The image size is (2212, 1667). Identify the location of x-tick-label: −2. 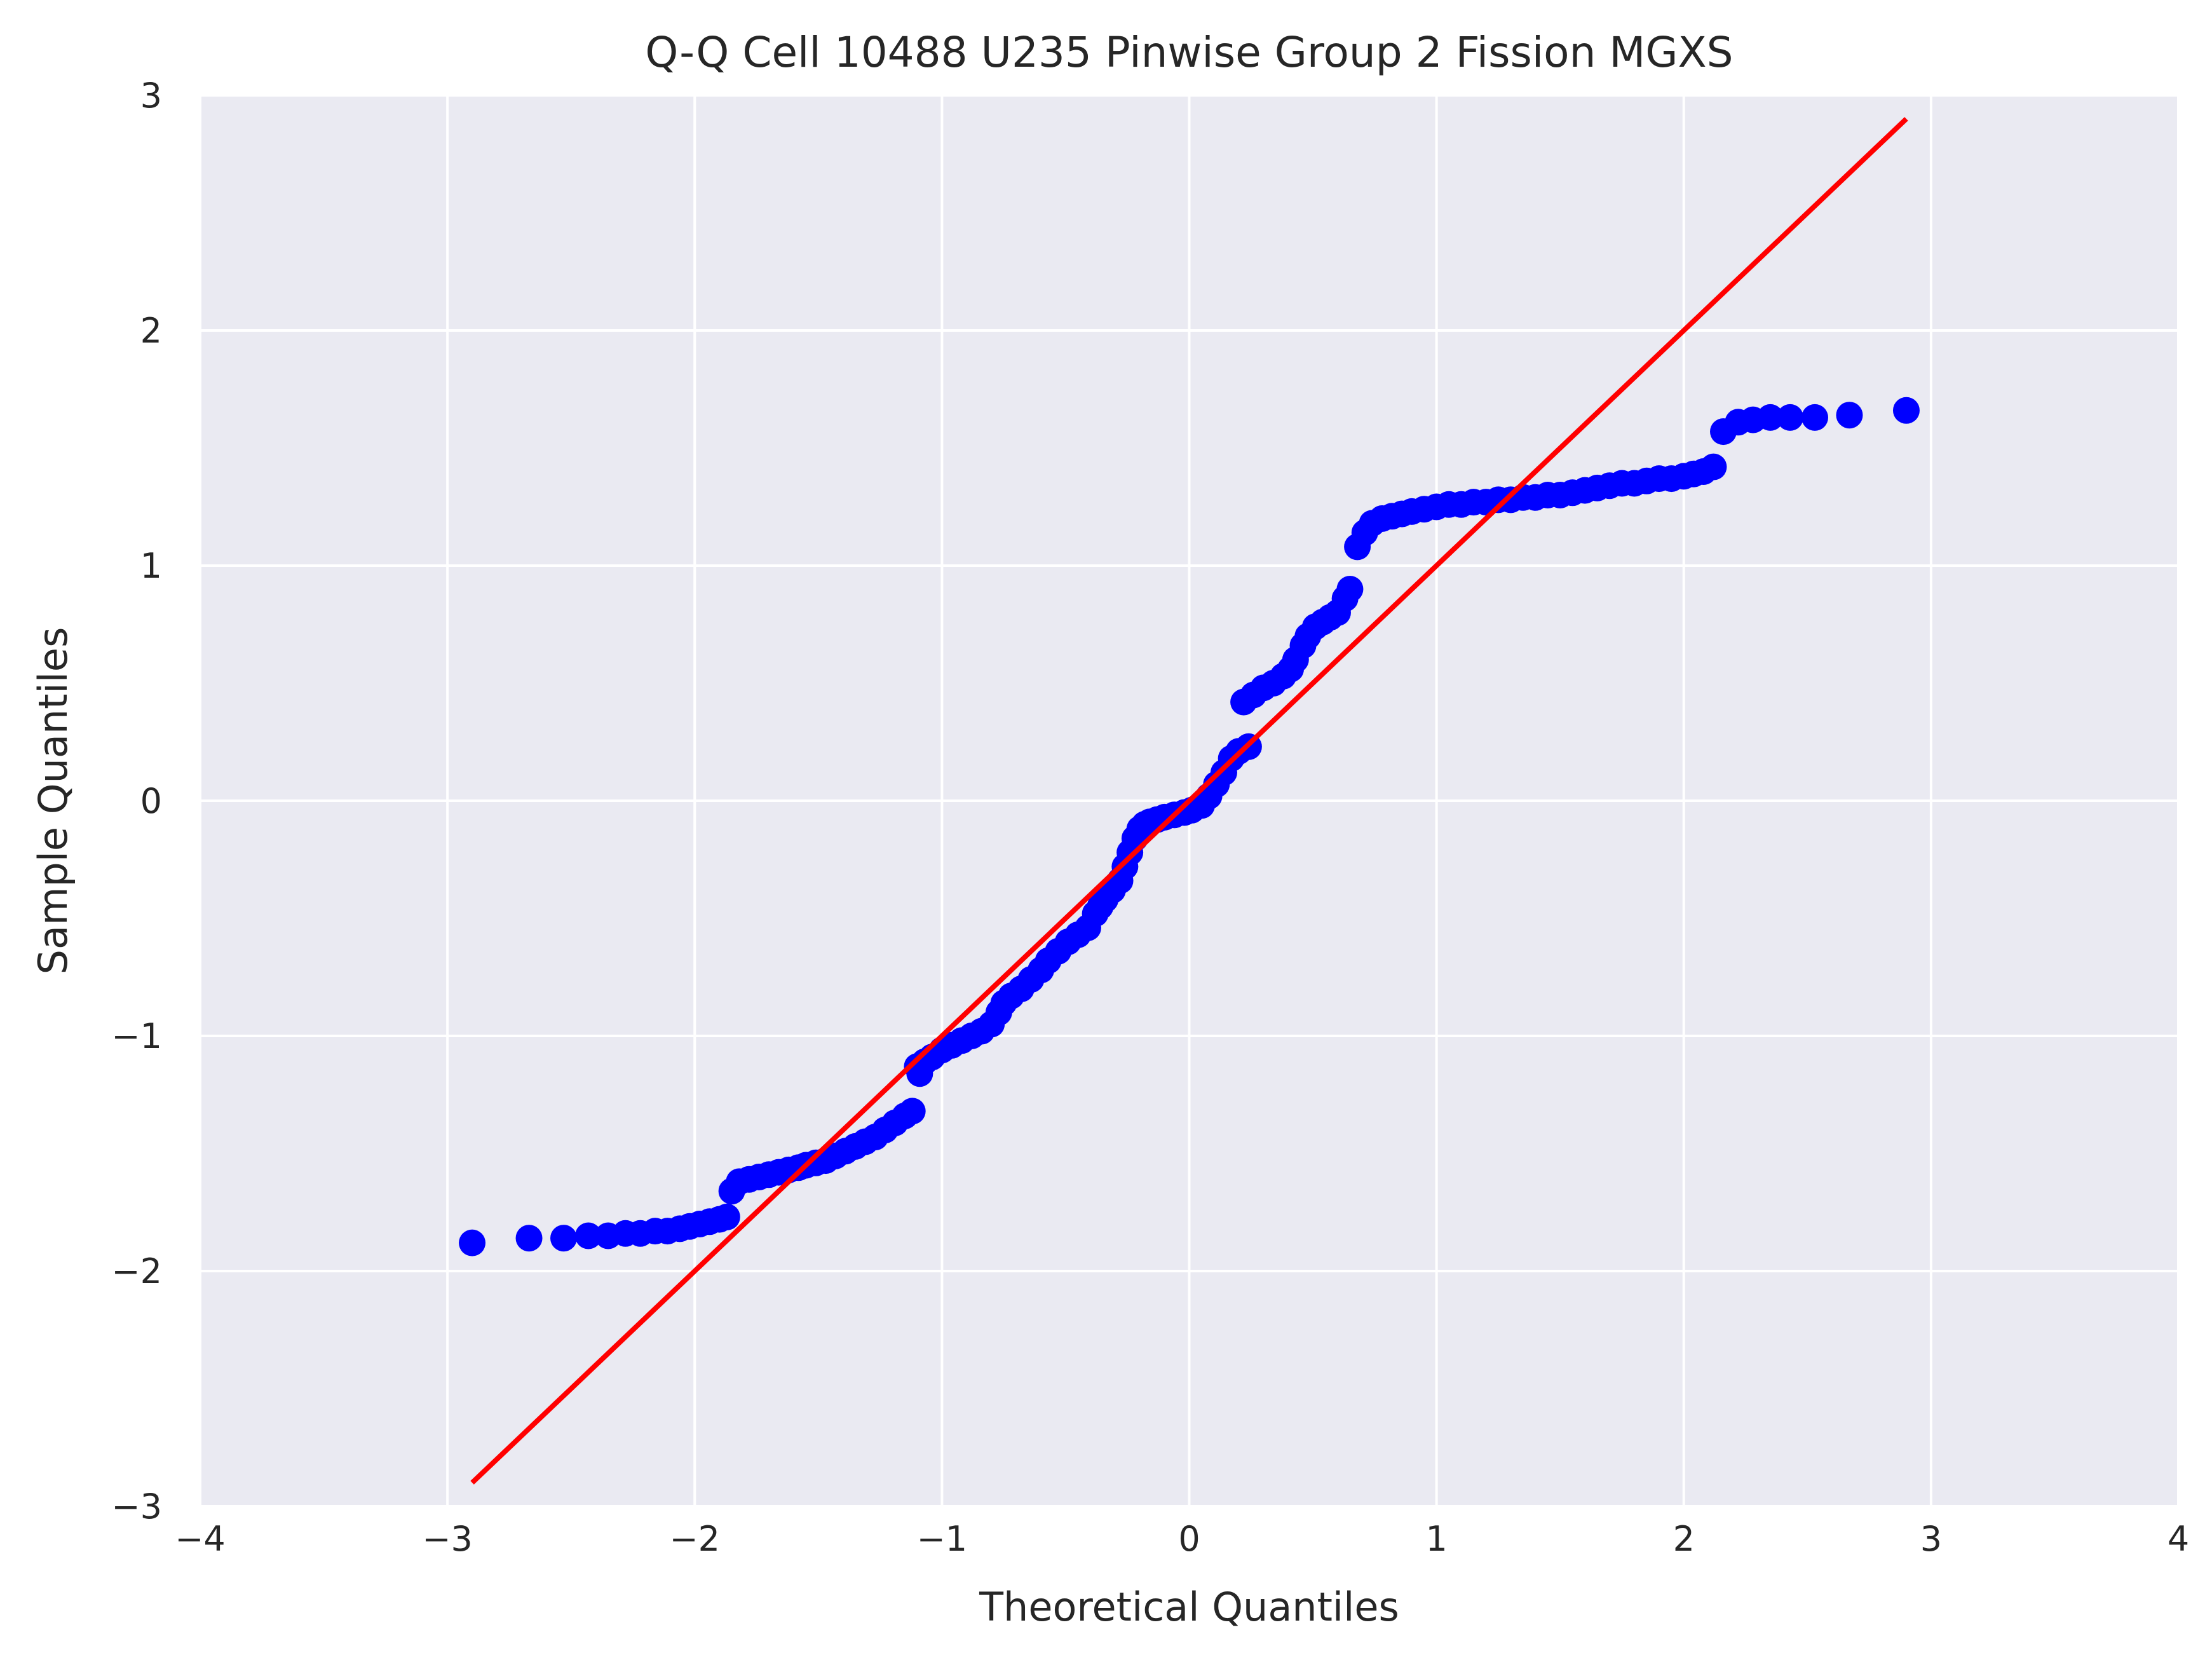
(694, 1539).